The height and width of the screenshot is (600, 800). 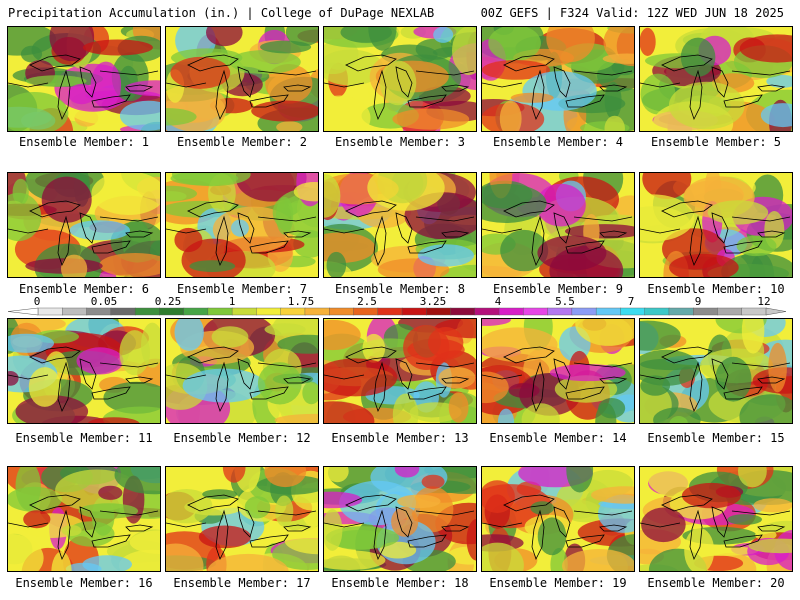 I want to click on colorbar-tick-label: 3.25, so click(x=433, y=301).